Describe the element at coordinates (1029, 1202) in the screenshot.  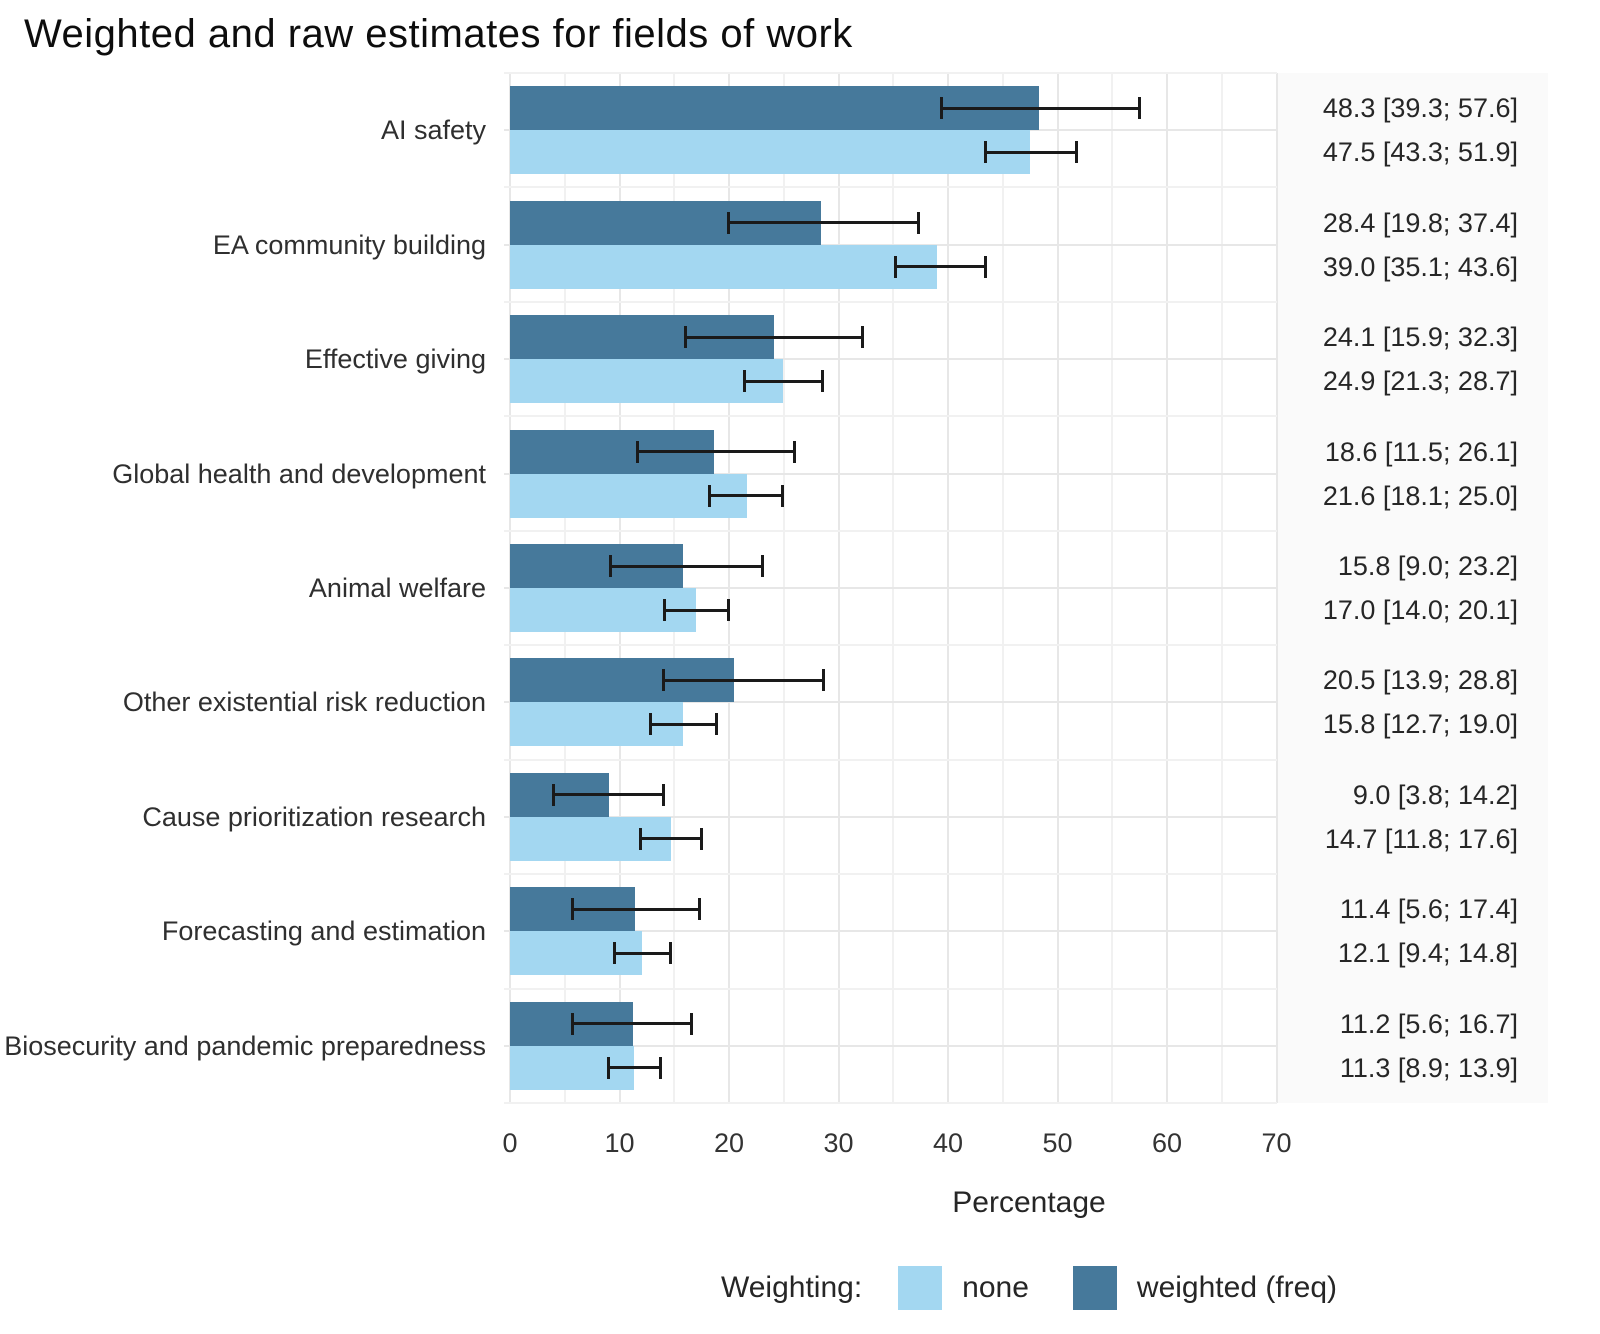
I see `x-axis-title: Percentage` at that location.